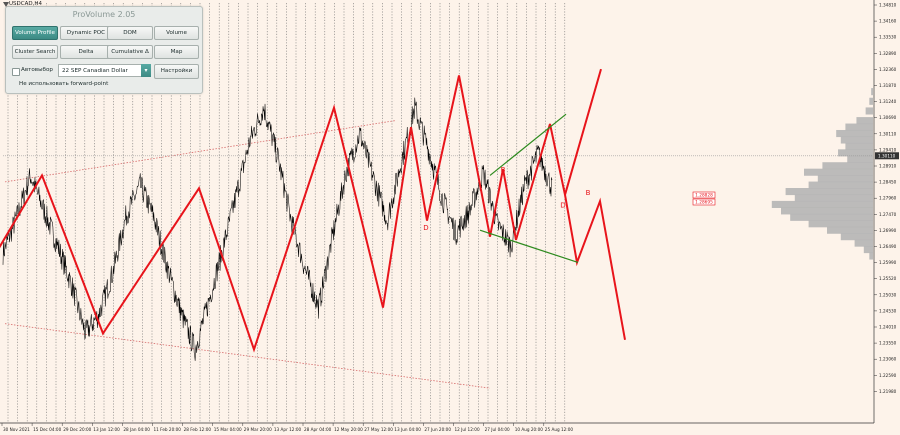 The image size is (900, 435). I want to click on price-box-label: 1.28695, so click(704, 203).